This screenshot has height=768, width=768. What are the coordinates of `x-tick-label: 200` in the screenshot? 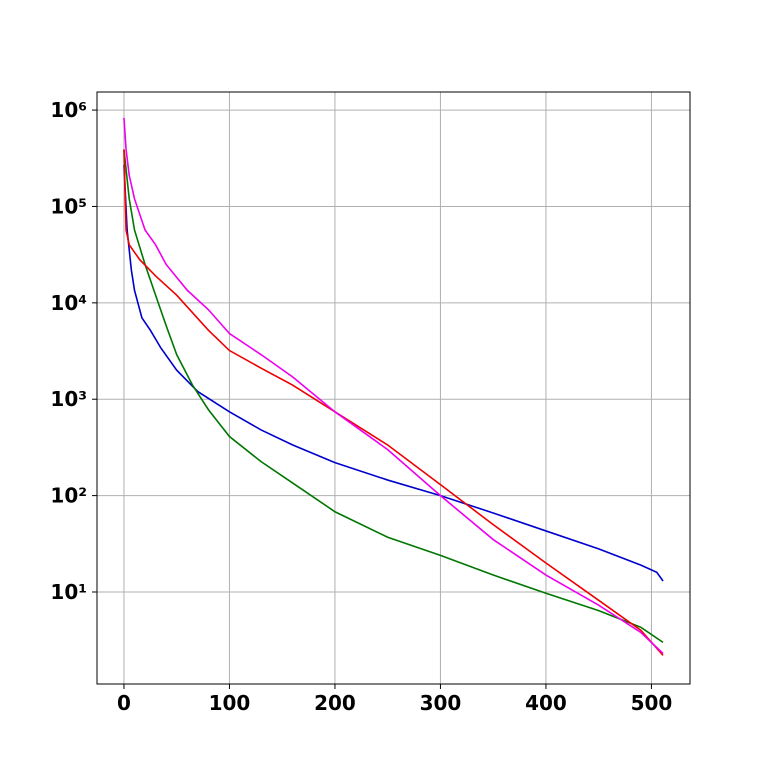 It's located at (335, 703).